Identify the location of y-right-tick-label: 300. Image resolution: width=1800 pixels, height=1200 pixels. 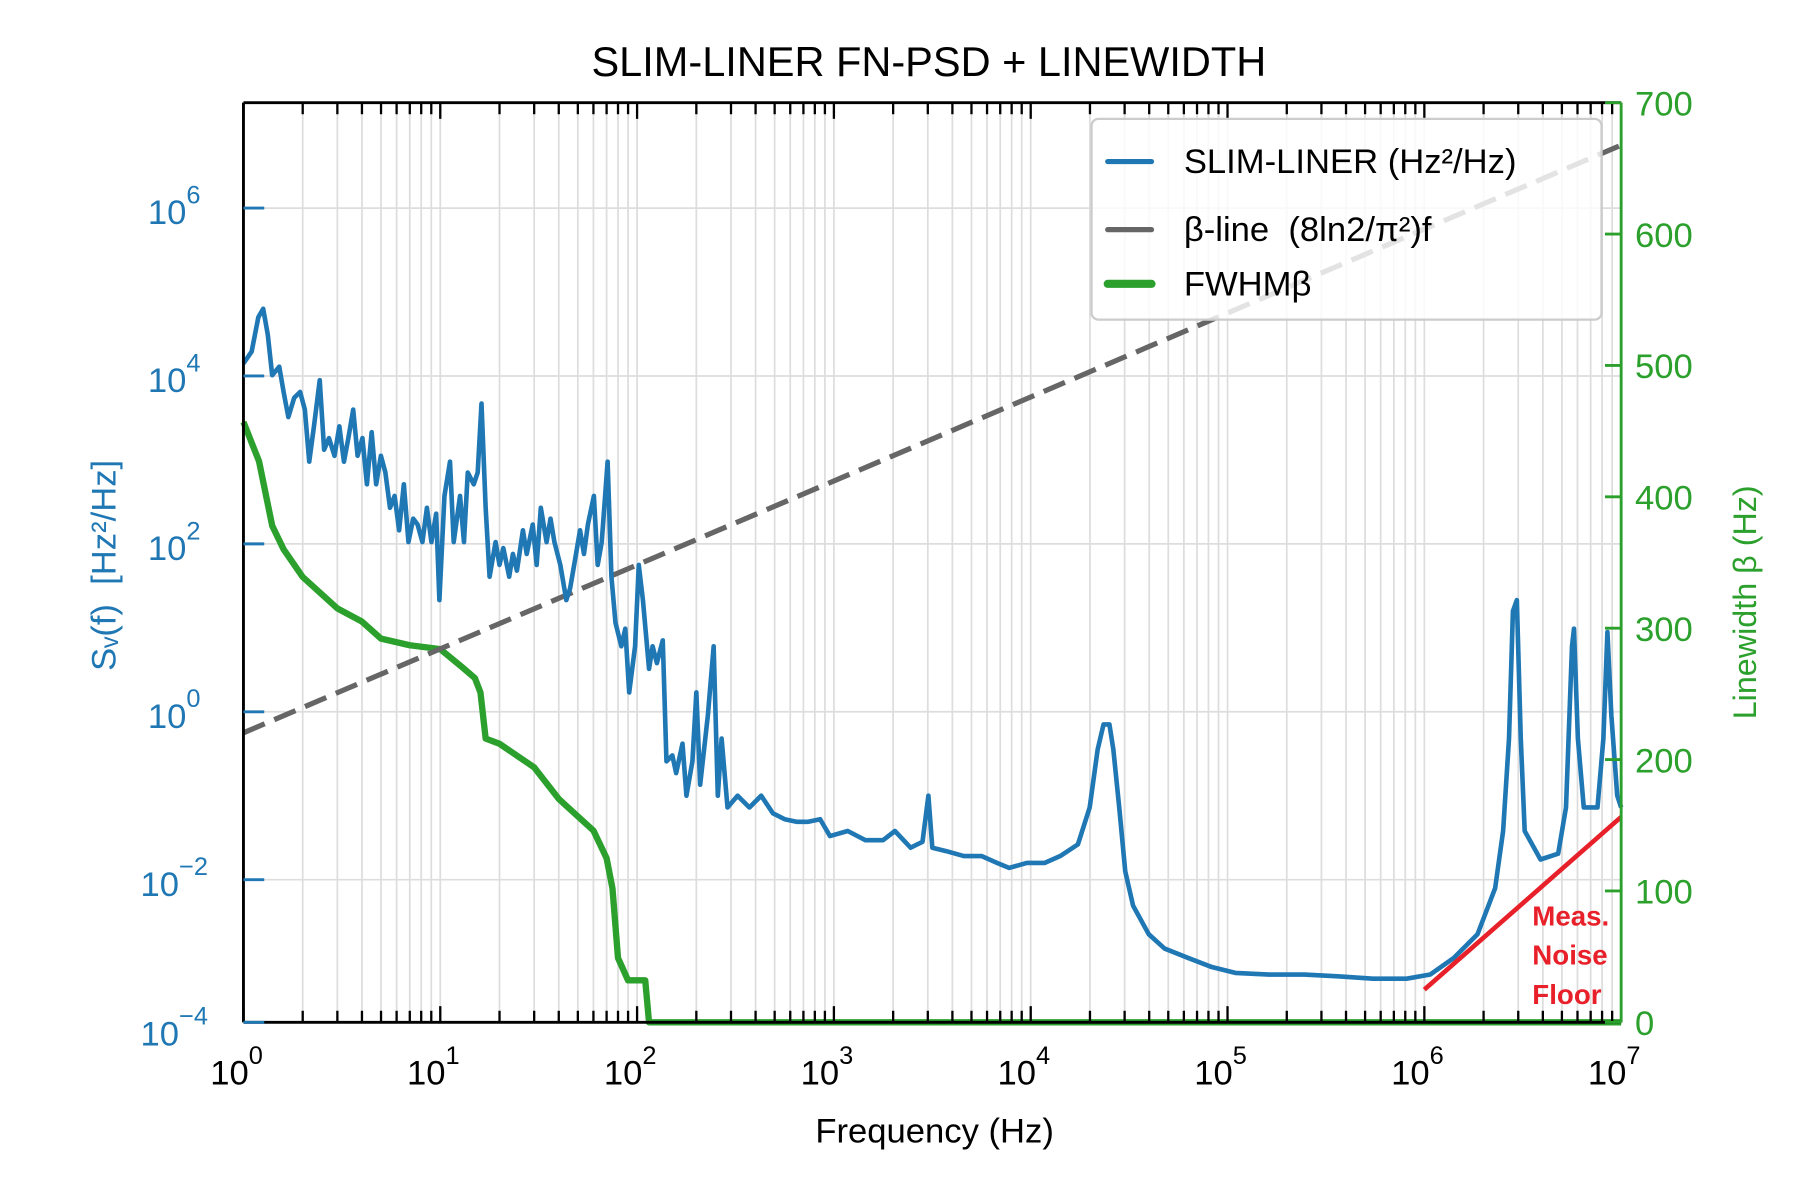
(1664, 630).